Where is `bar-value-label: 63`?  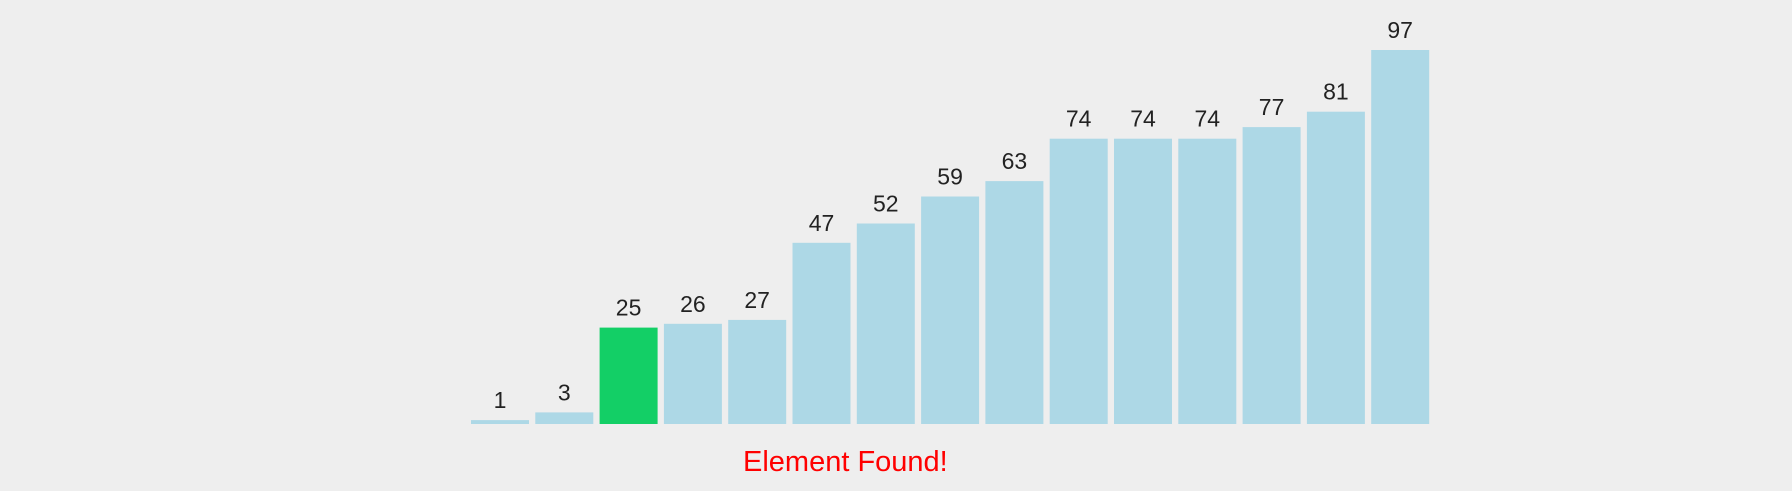 bar-value-label: 63 is located at coordinates (1015, 161).